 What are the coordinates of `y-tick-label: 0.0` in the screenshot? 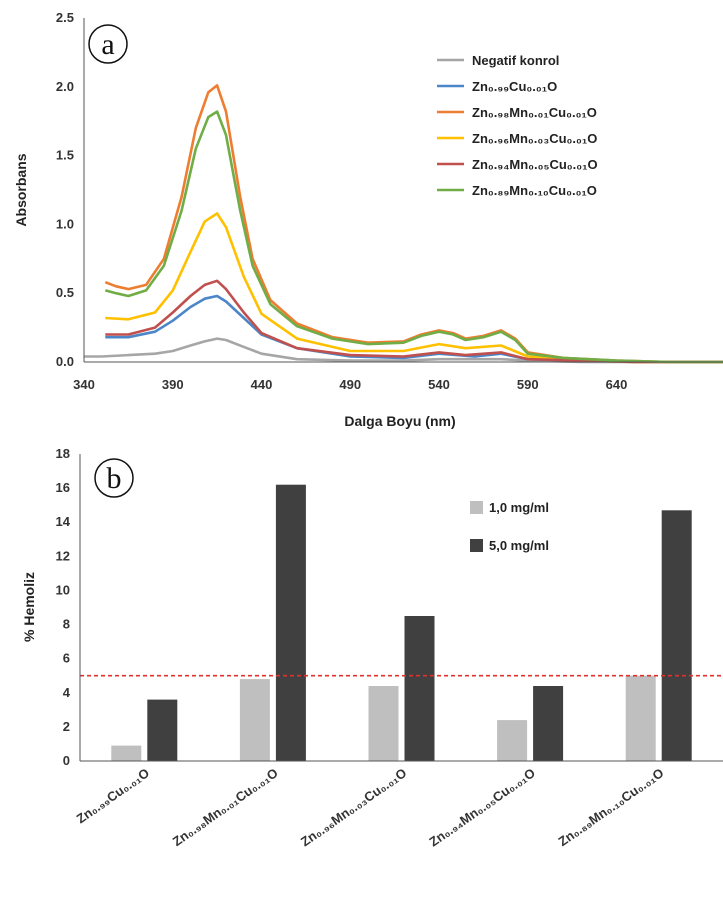 It's located at (65, 361).